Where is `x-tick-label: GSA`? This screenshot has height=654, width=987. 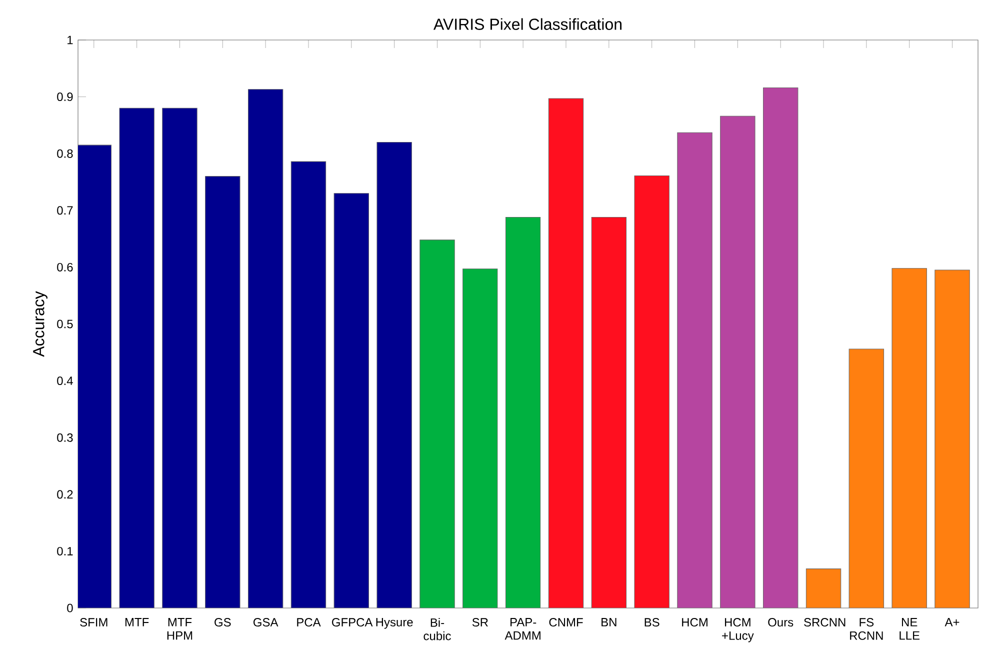 x-tick-label: GSA is located at coordinates (265, 622).